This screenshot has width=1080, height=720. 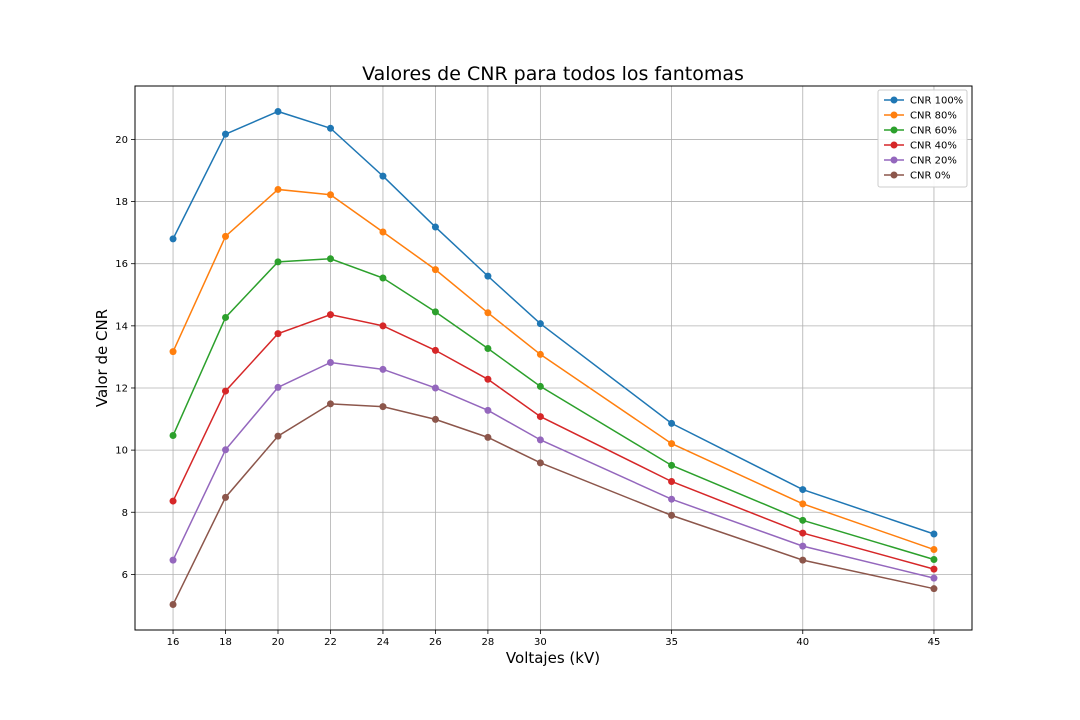 What do you see at coordinates (225, 642) in the screenshot?
I see `x-tick-label: 18` at bounding box center [225, 642].